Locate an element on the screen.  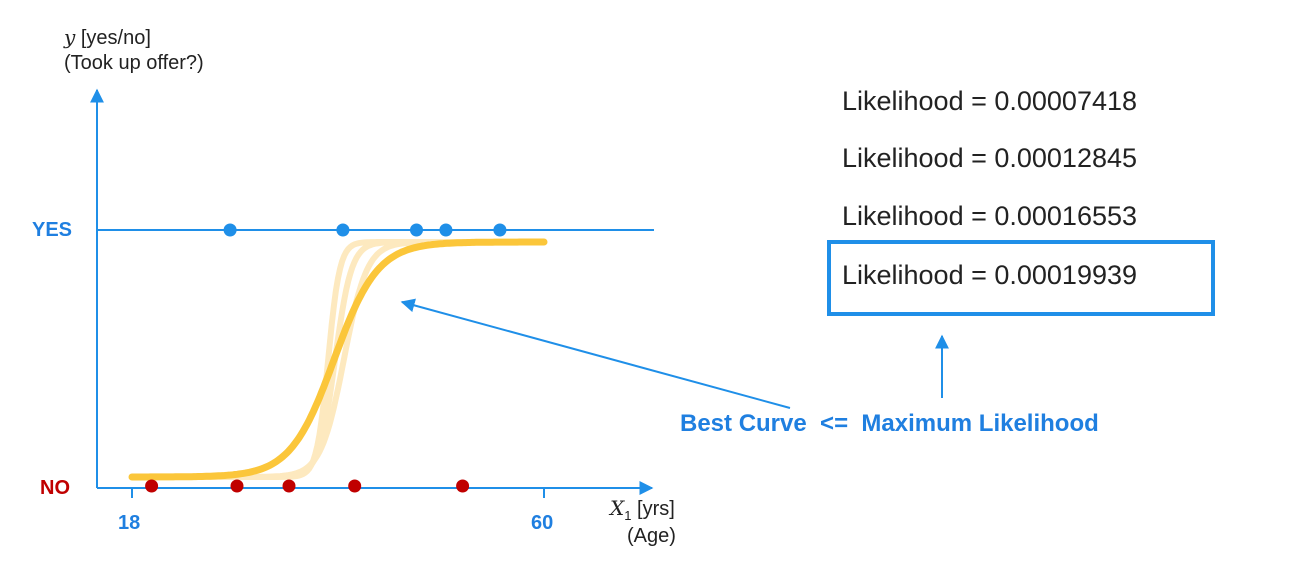
y-category-yes: YES is located at coordinates (52, 230).